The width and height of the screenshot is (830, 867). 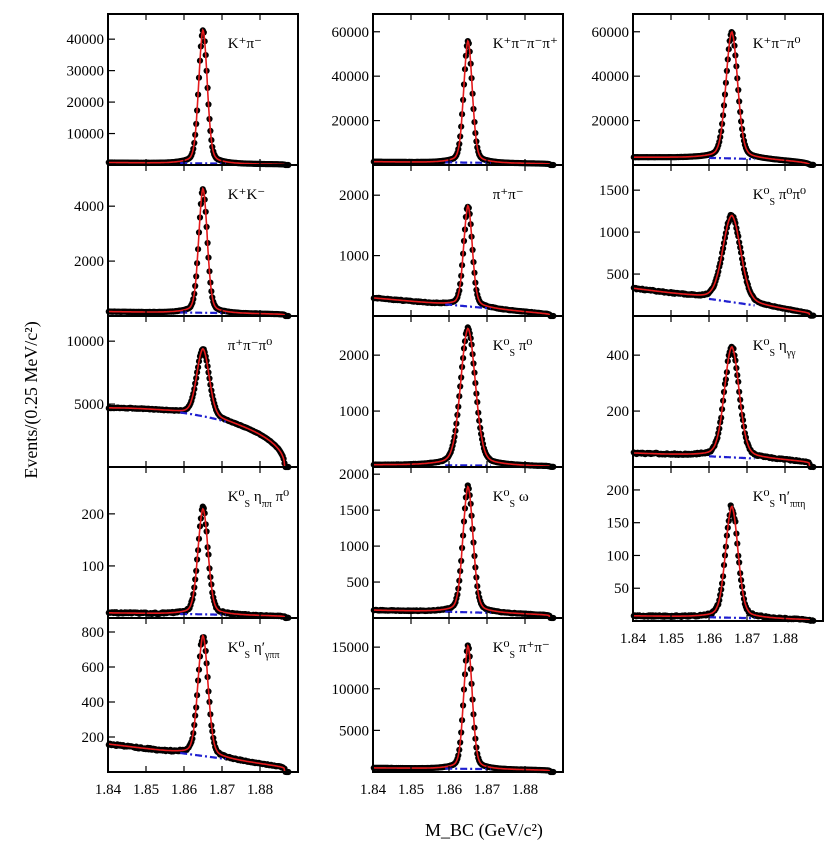 I want to click on panel-kspipi: 5000 10000 15000 K⁰S π⁺π⁻, so click(x=448, y=696).